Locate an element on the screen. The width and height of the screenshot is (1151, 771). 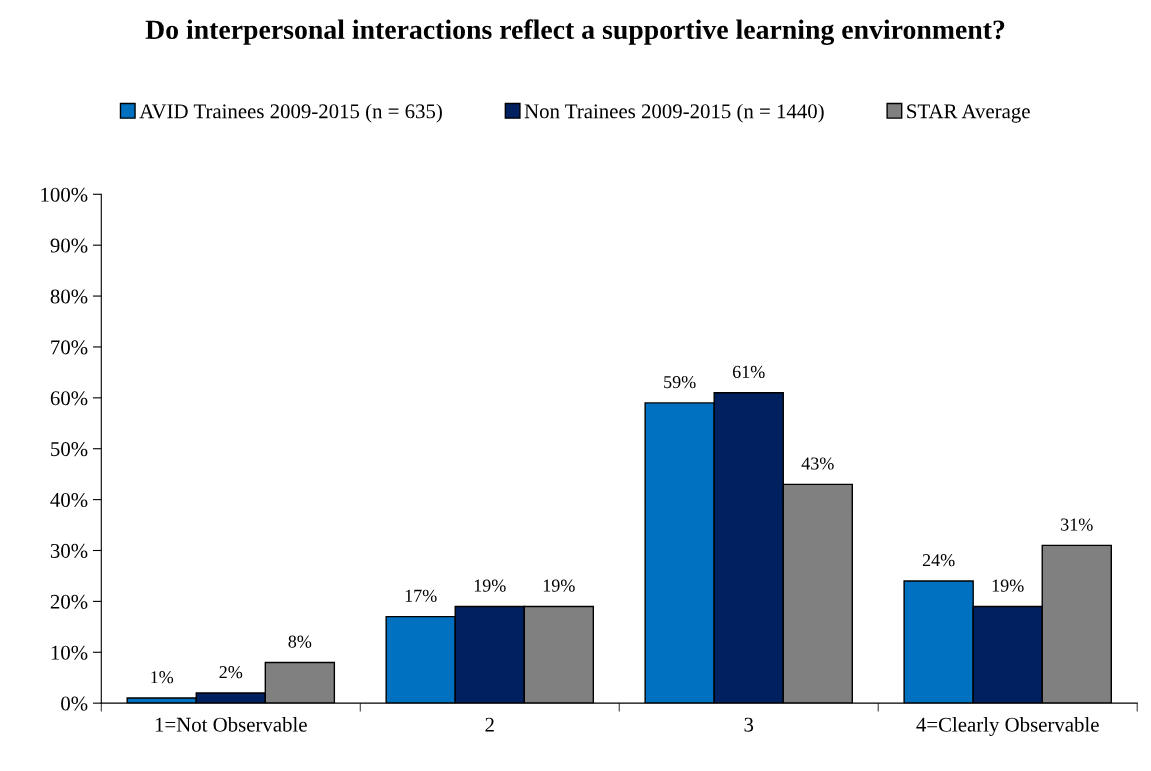
y-tick-label: 90% is located at coordinates (69, 245).